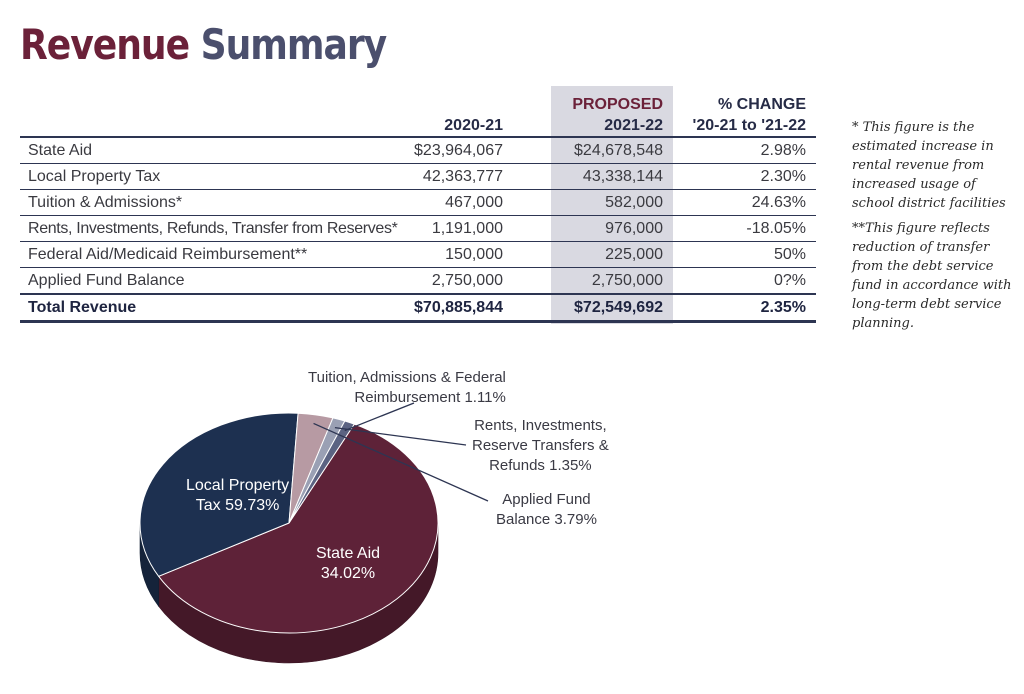  What do you see at coordinates (430, 397) in the screenshot?
I see `pie-label-line: Reimbursement 1.11%` at bounding box center [430, 397].